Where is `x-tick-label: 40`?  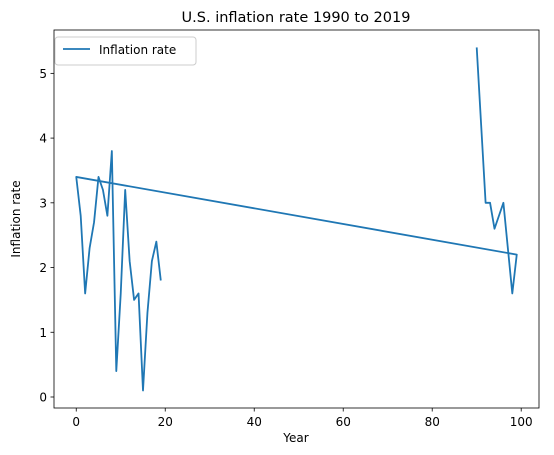 x-tick-label: 40 is located at coordinates (254, 422).